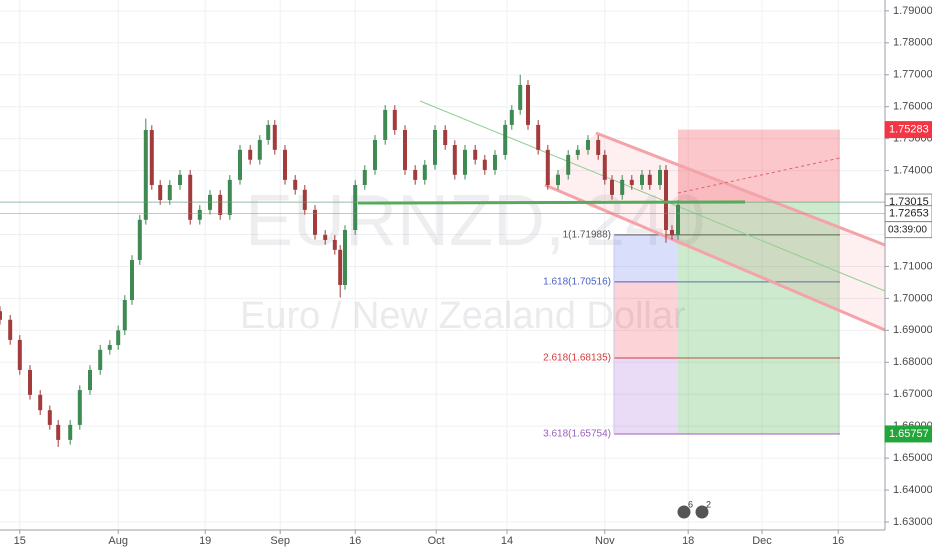 The width and height of the screenshot is (932, 550). Describe the element at coordinates (912, 266) in the screenshot. I see `y-tick-label: 1.71000` at that location.